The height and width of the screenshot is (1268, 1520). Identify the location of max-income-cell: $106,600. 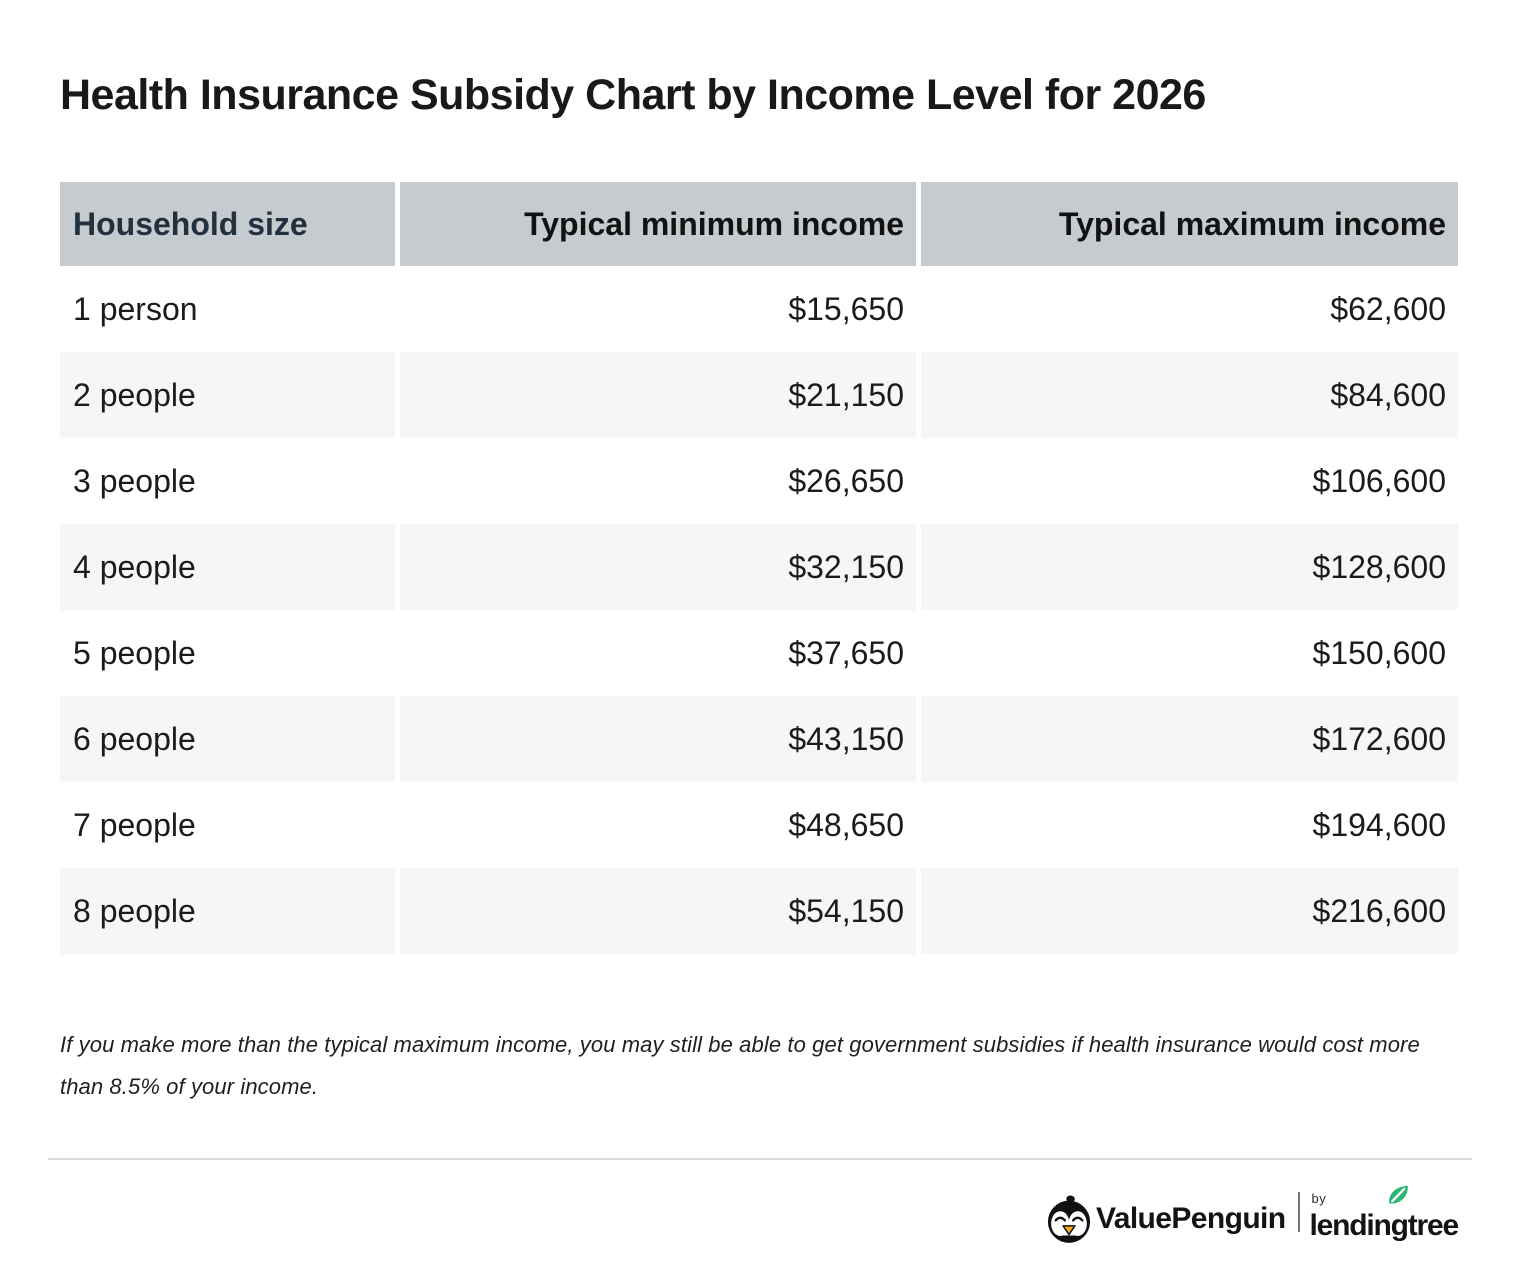
(1189, 481).